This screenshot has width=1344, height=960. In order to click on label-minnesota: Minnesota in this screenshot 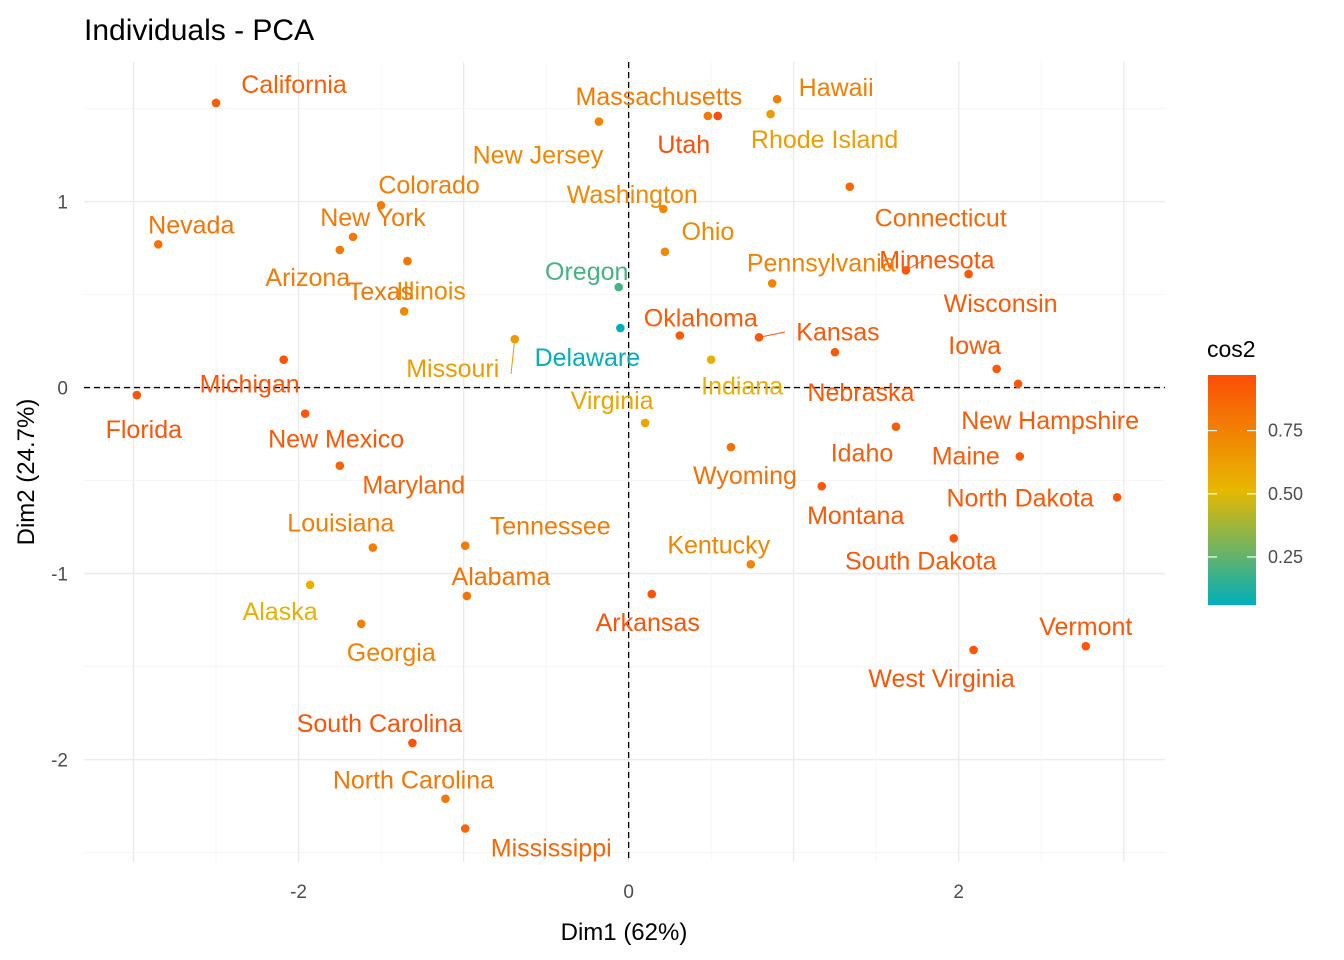, I will do `click(936, 260)`.